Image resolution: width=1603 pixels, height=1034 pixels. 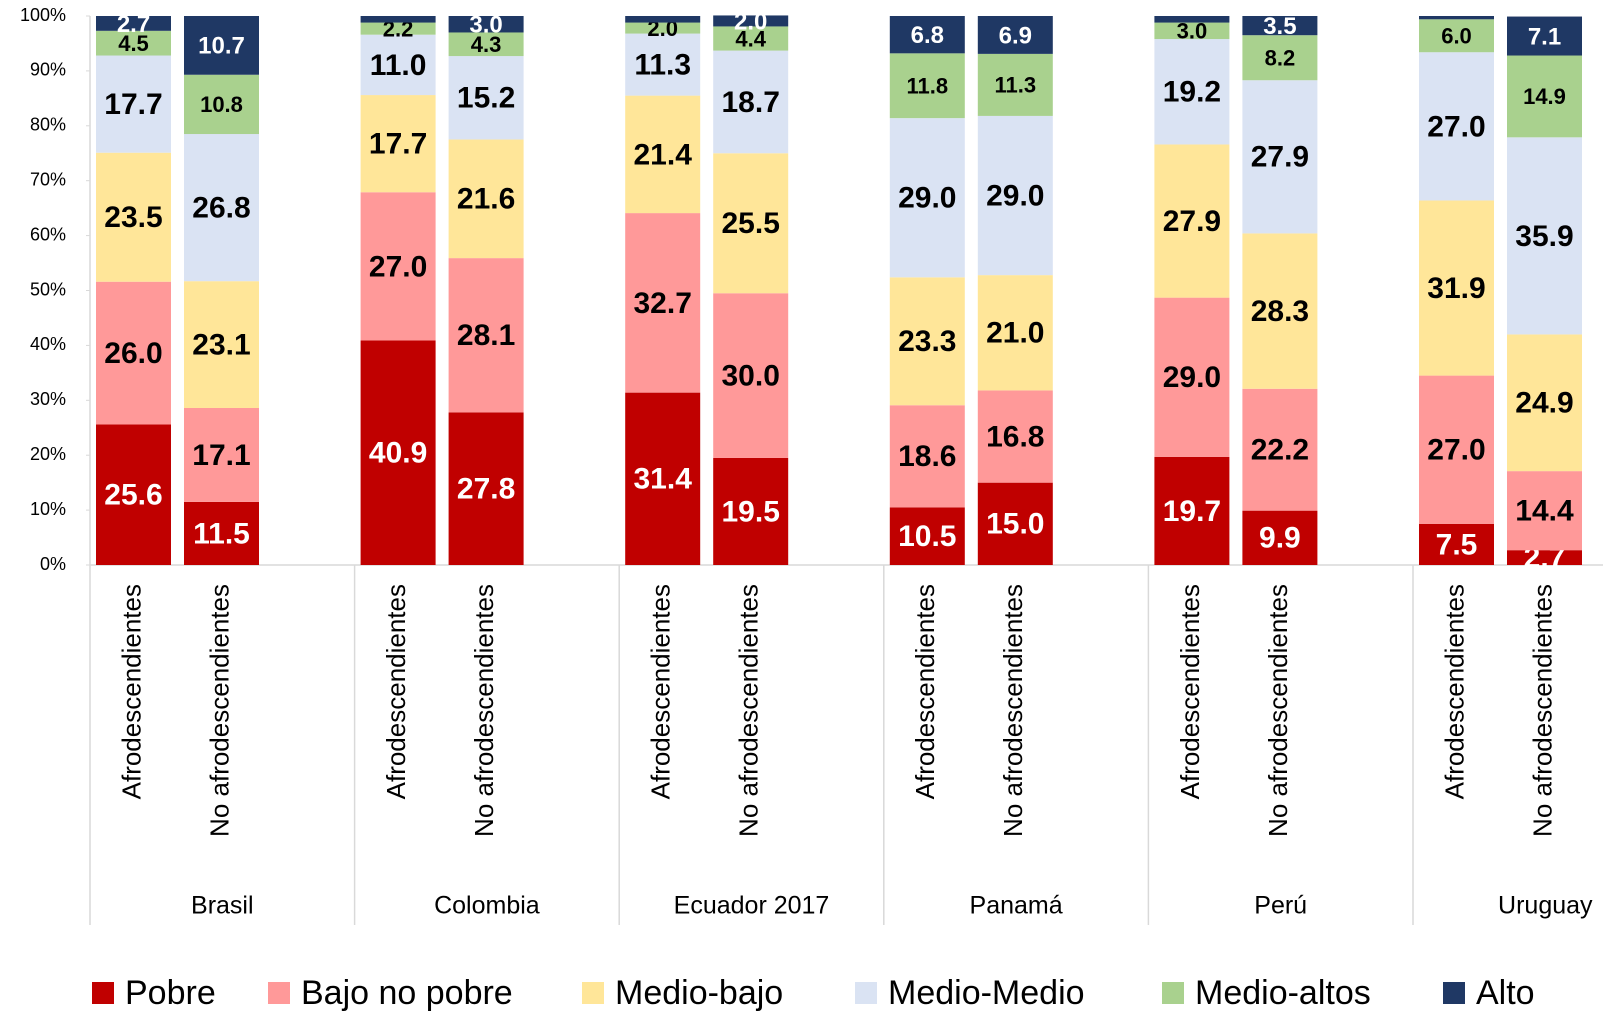 I want to click on data-label: 7.5, so click(x=1457, y=544).